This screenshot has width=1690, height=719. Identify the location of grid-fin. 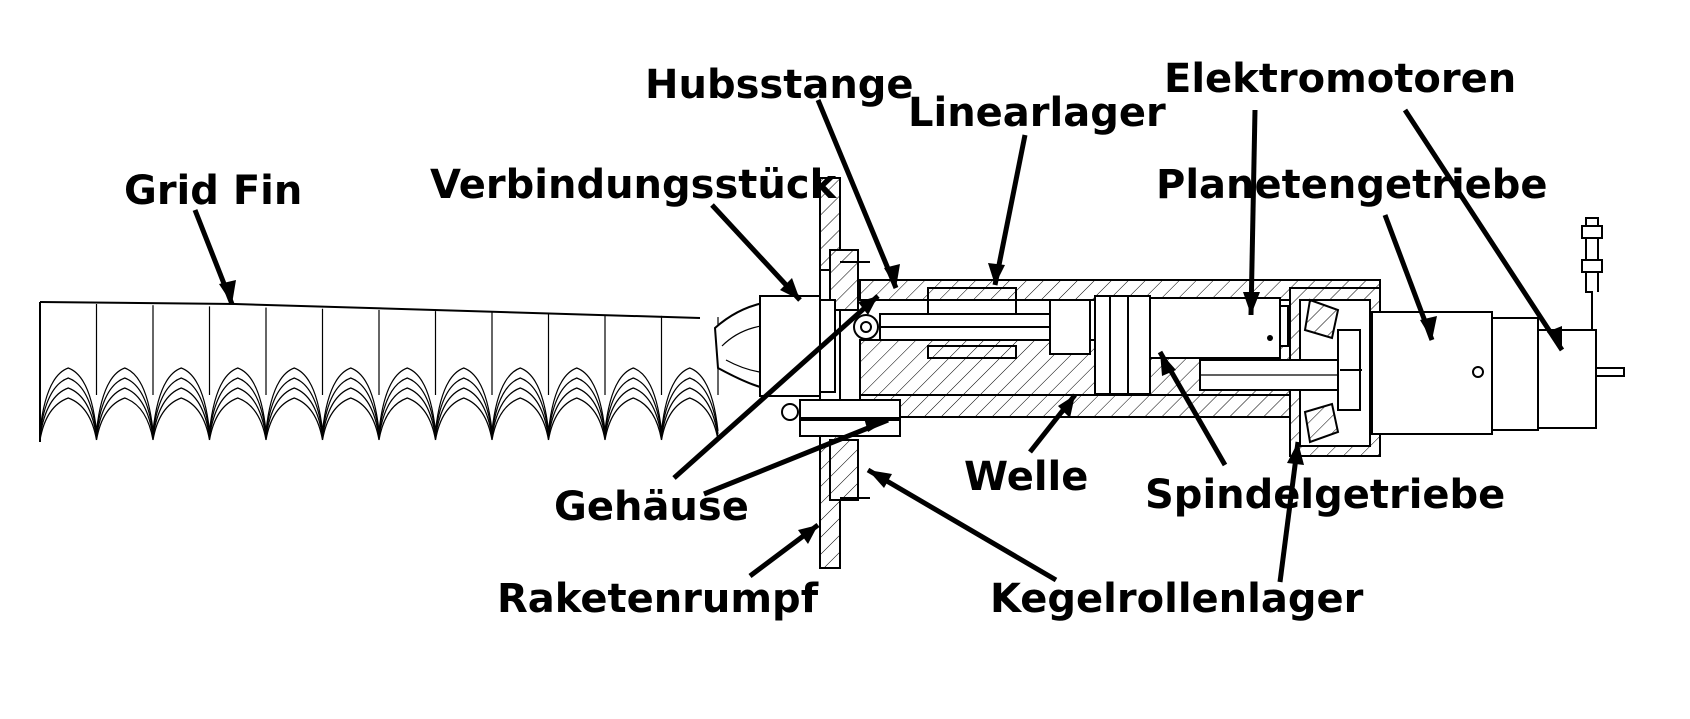
(379, 371).